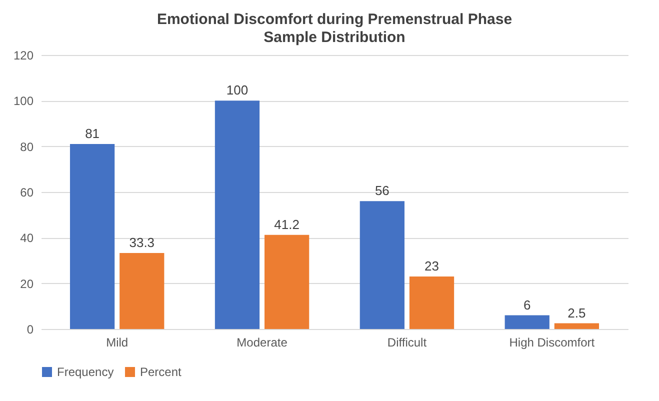 The image size is (659, 401). I want to click on y-tick-label: 0, so click(30, 329).